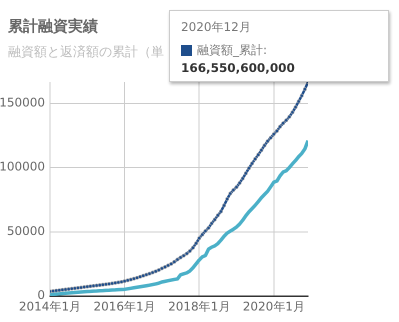 The width and height of the screenshot is (399, 322). I want to click on text: 2020年12月, so click(216, 27).